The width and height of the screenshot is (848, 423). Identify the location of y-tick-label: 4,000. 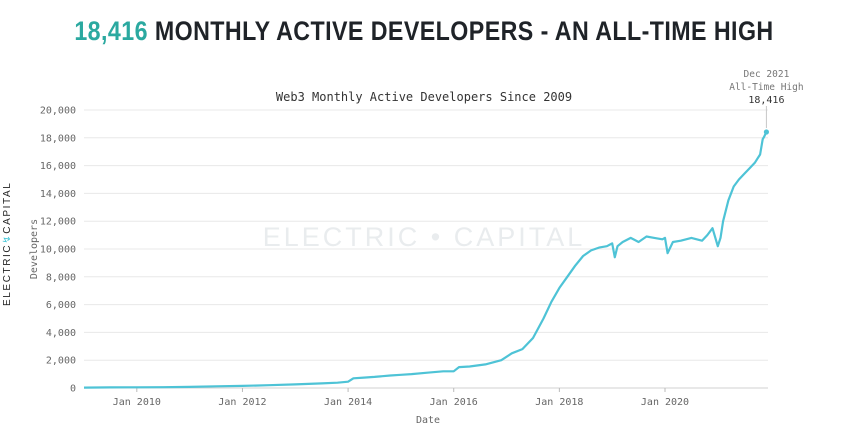
(61, 333).